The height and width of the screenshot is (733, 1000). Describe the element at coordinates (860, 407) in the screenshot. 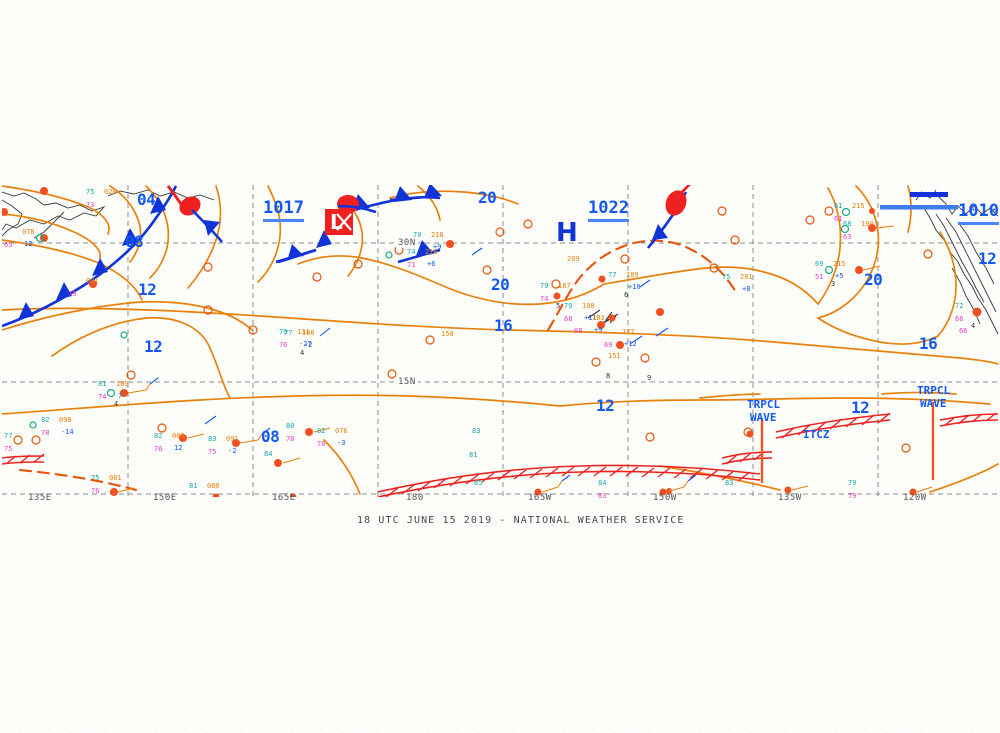

I see `isobar-label-12-d: 12` at that location.